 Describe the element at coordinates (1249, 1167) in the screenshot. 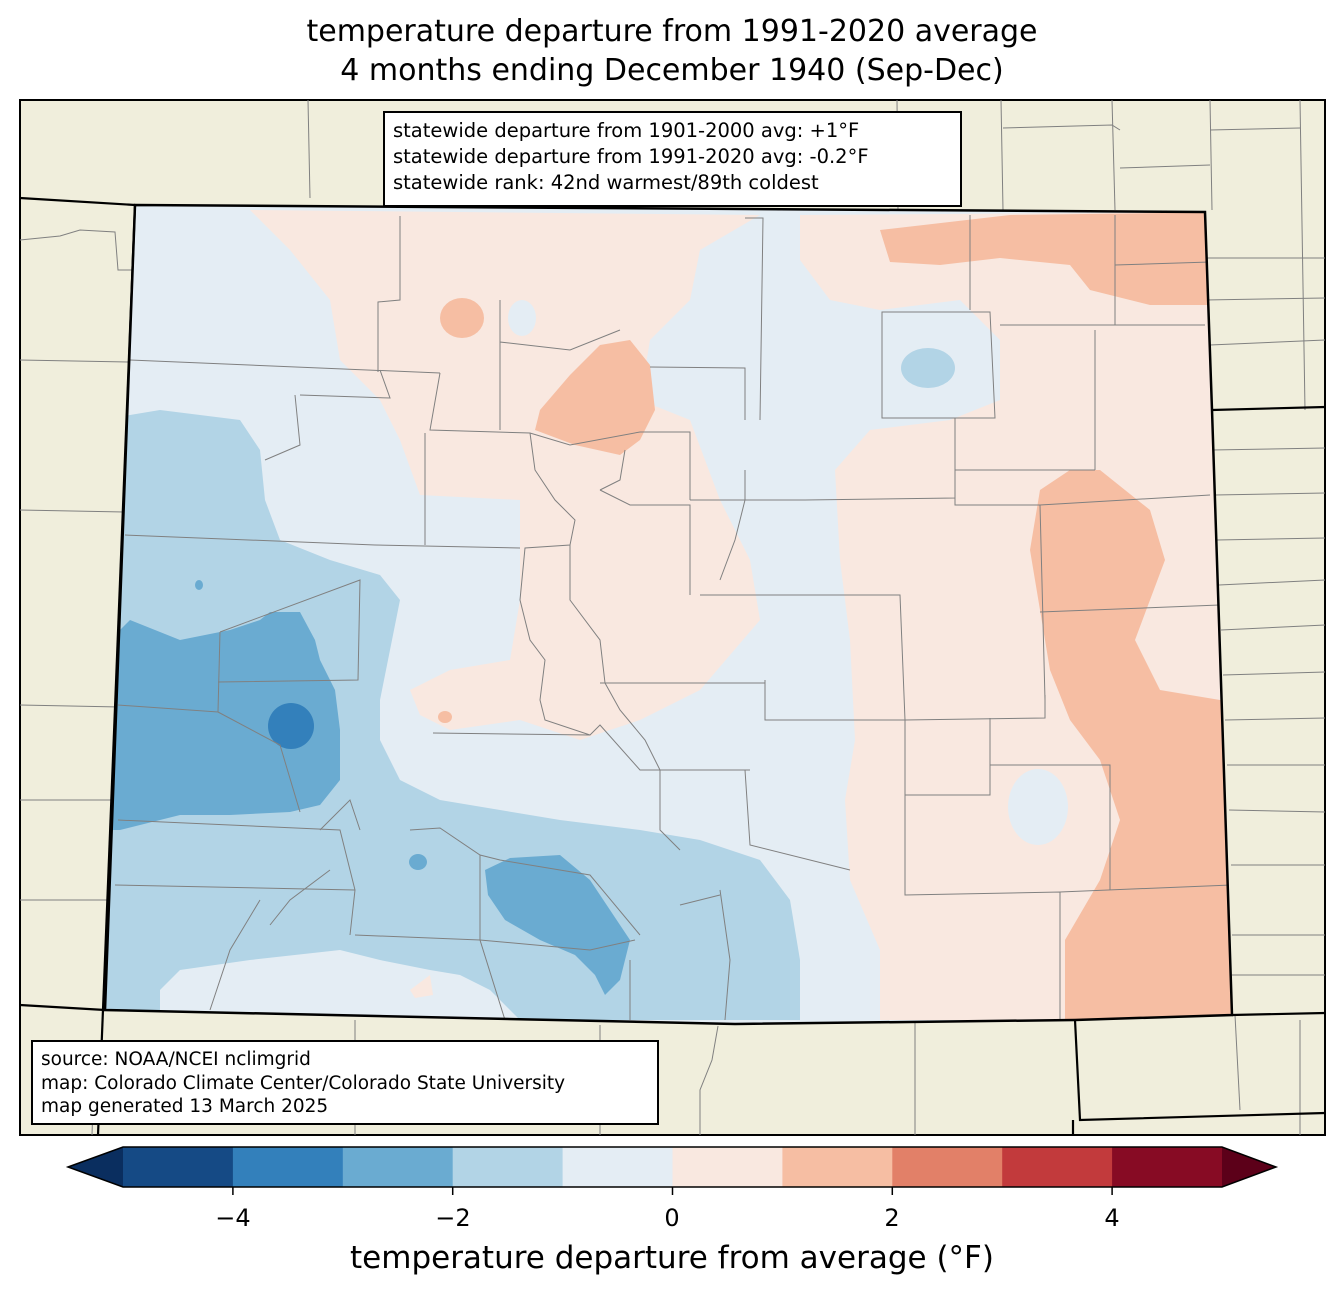

I see `colorbar-extend-high` at that location.